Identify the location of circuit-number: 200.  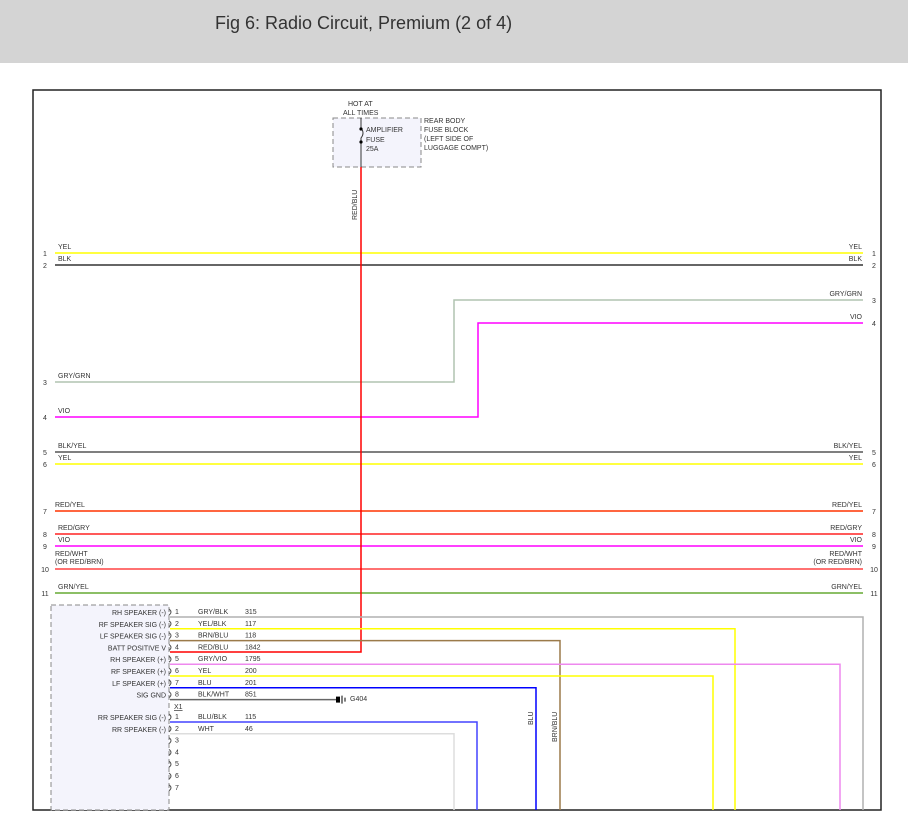
(251, 671).